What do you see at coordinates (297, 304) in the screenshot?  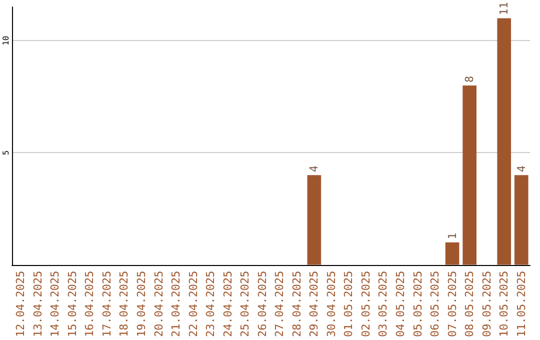 I see `x-tick-label: 28.04.2025` at bounding box center [297, 304].